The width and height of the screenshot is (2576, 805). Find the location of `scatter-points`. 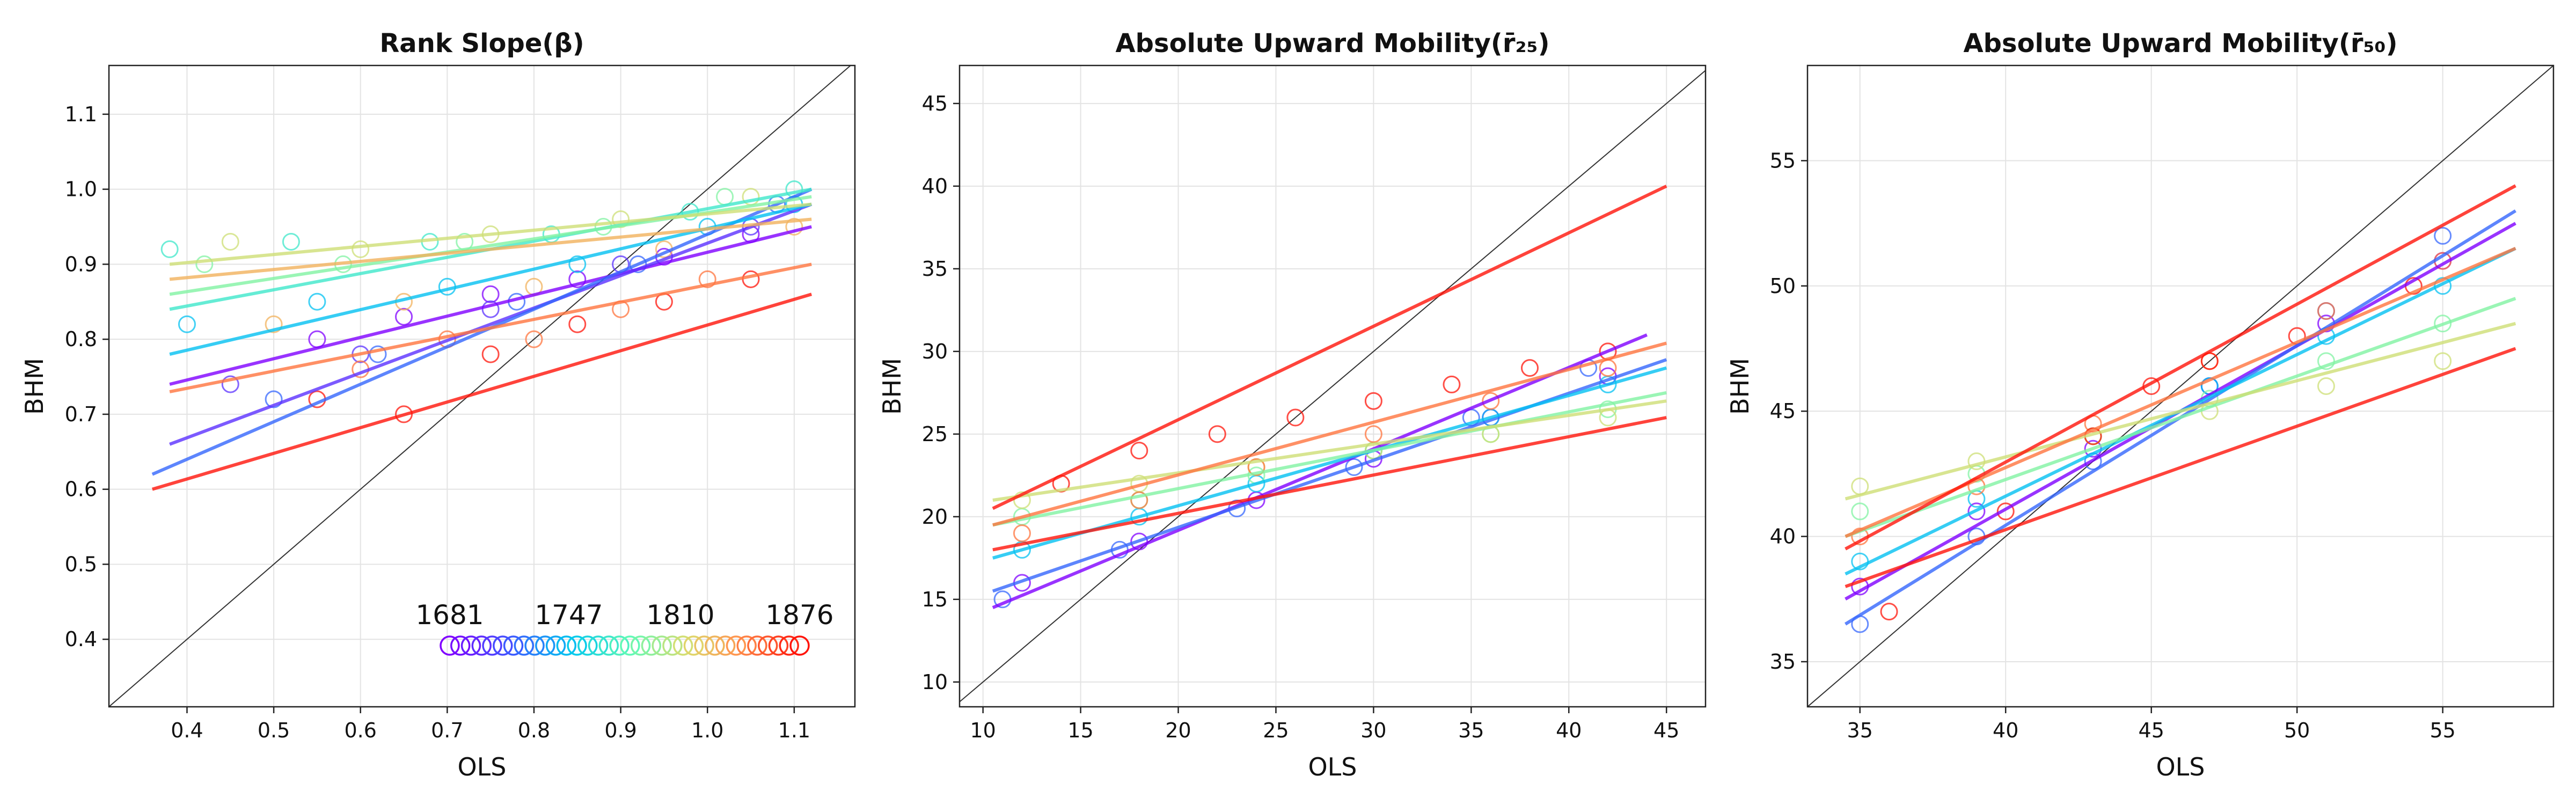

scatter-points is located at coordinates (481, 301).